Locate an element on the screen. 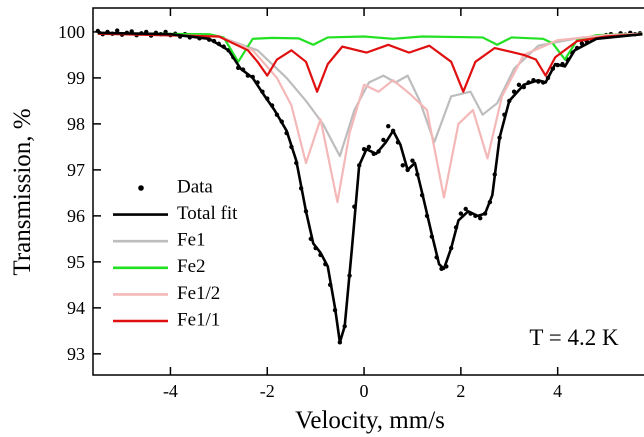 This screenshot has height=437, width=644. y-tick-label: 95 is located at coordinates (76, 262).